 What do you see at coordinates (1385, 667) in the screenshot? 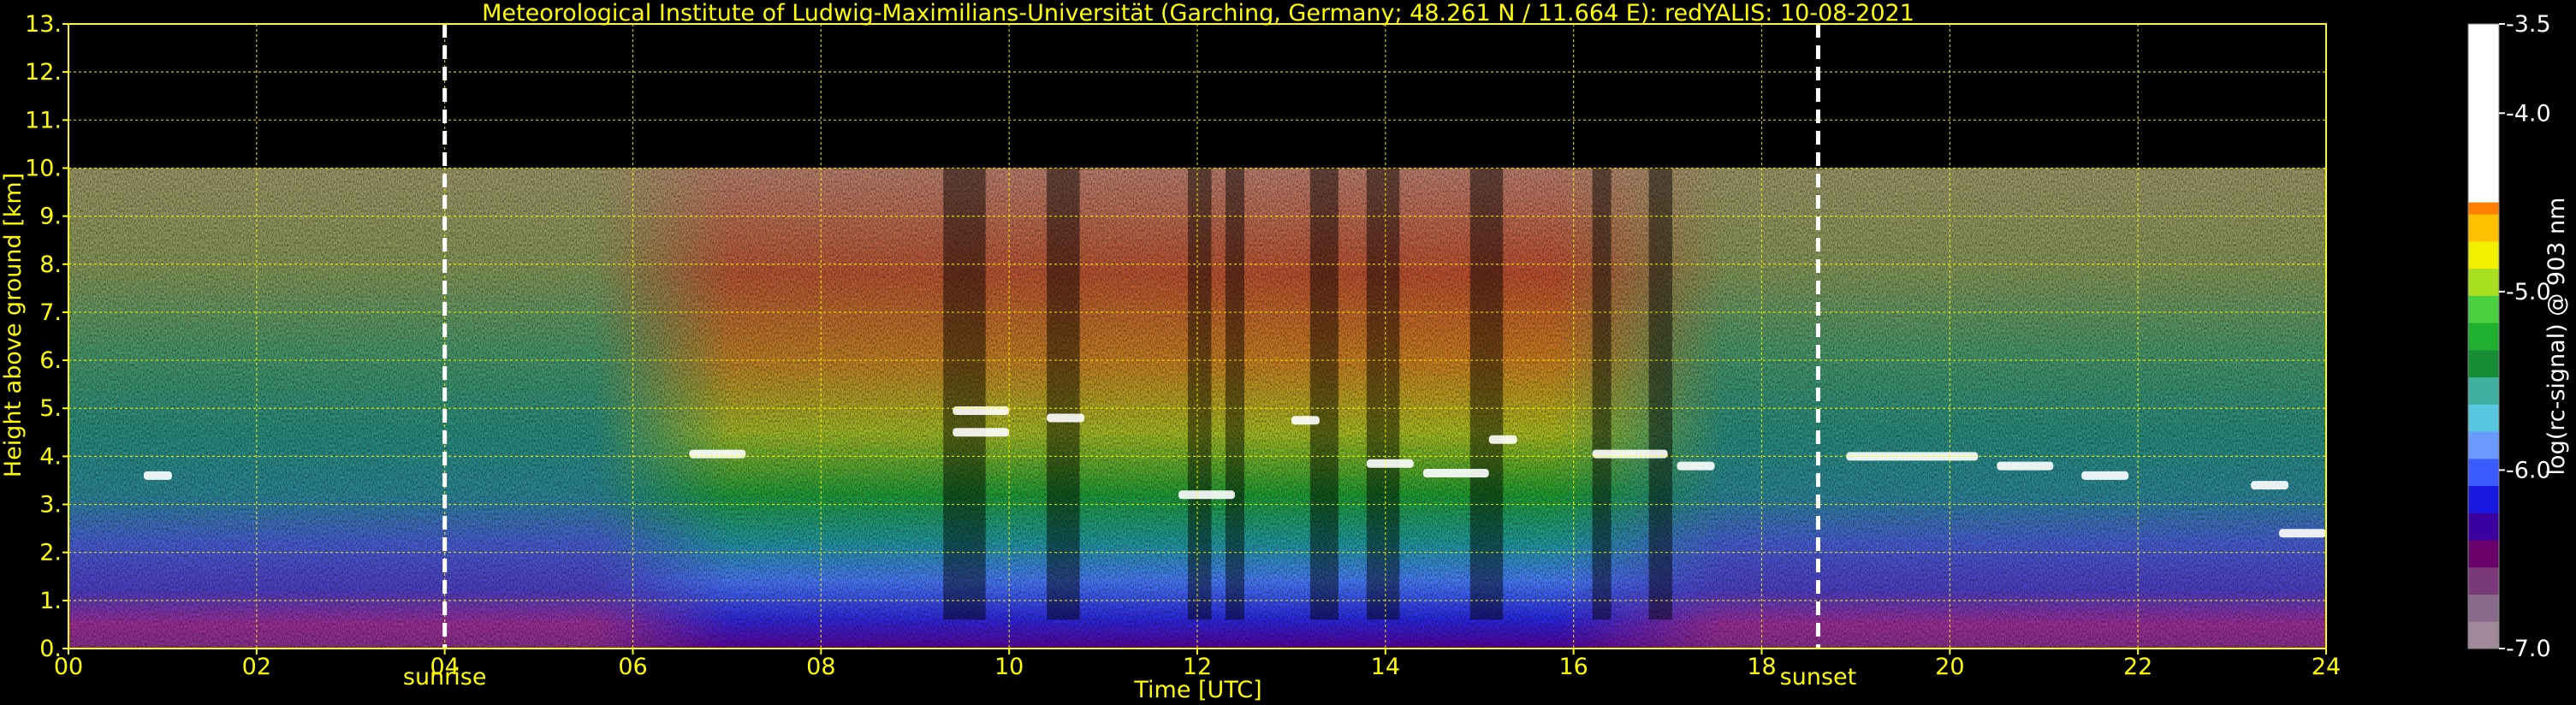
I see `x-tick-label: 14` at bounding box center [1385, 667].